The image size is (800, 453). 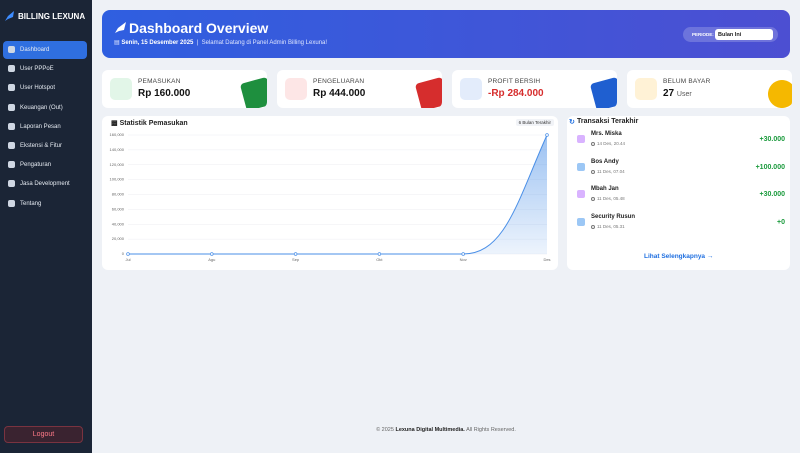 I want to click on stat-card: PROFIT BERSIH -Rp 284.000, so click(x=534, y=89).